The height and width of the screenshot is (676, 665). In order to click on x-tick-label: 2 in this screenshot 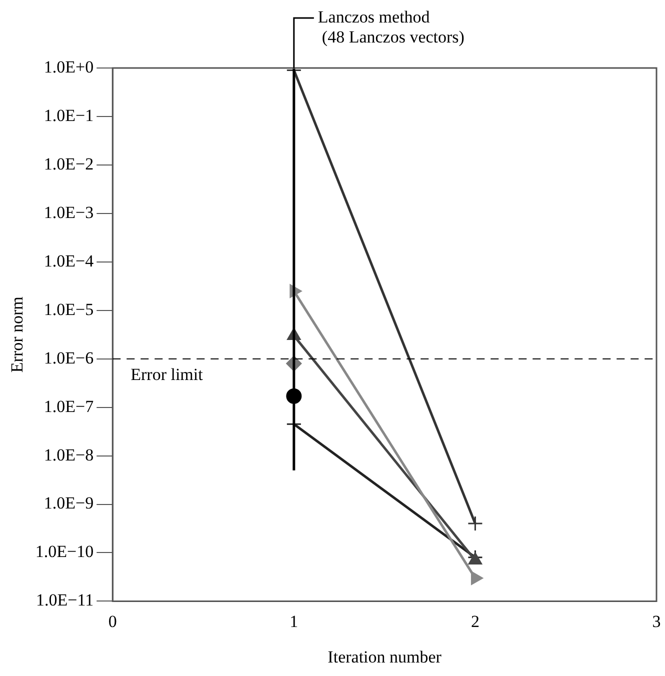, I will do `click(475, 621)`.